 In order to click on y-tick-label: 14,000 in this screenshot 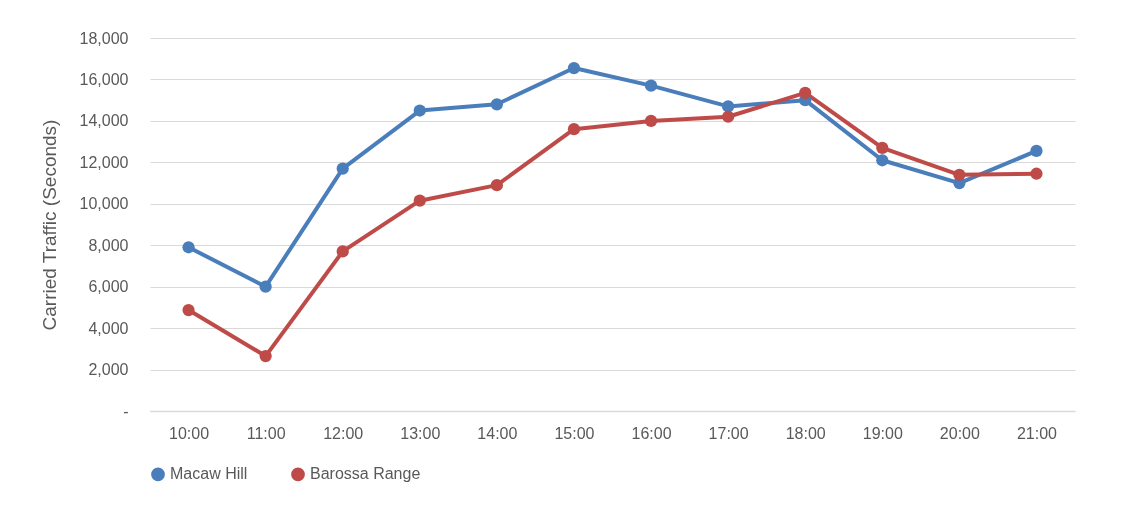, I will do `click(104, 121)`.